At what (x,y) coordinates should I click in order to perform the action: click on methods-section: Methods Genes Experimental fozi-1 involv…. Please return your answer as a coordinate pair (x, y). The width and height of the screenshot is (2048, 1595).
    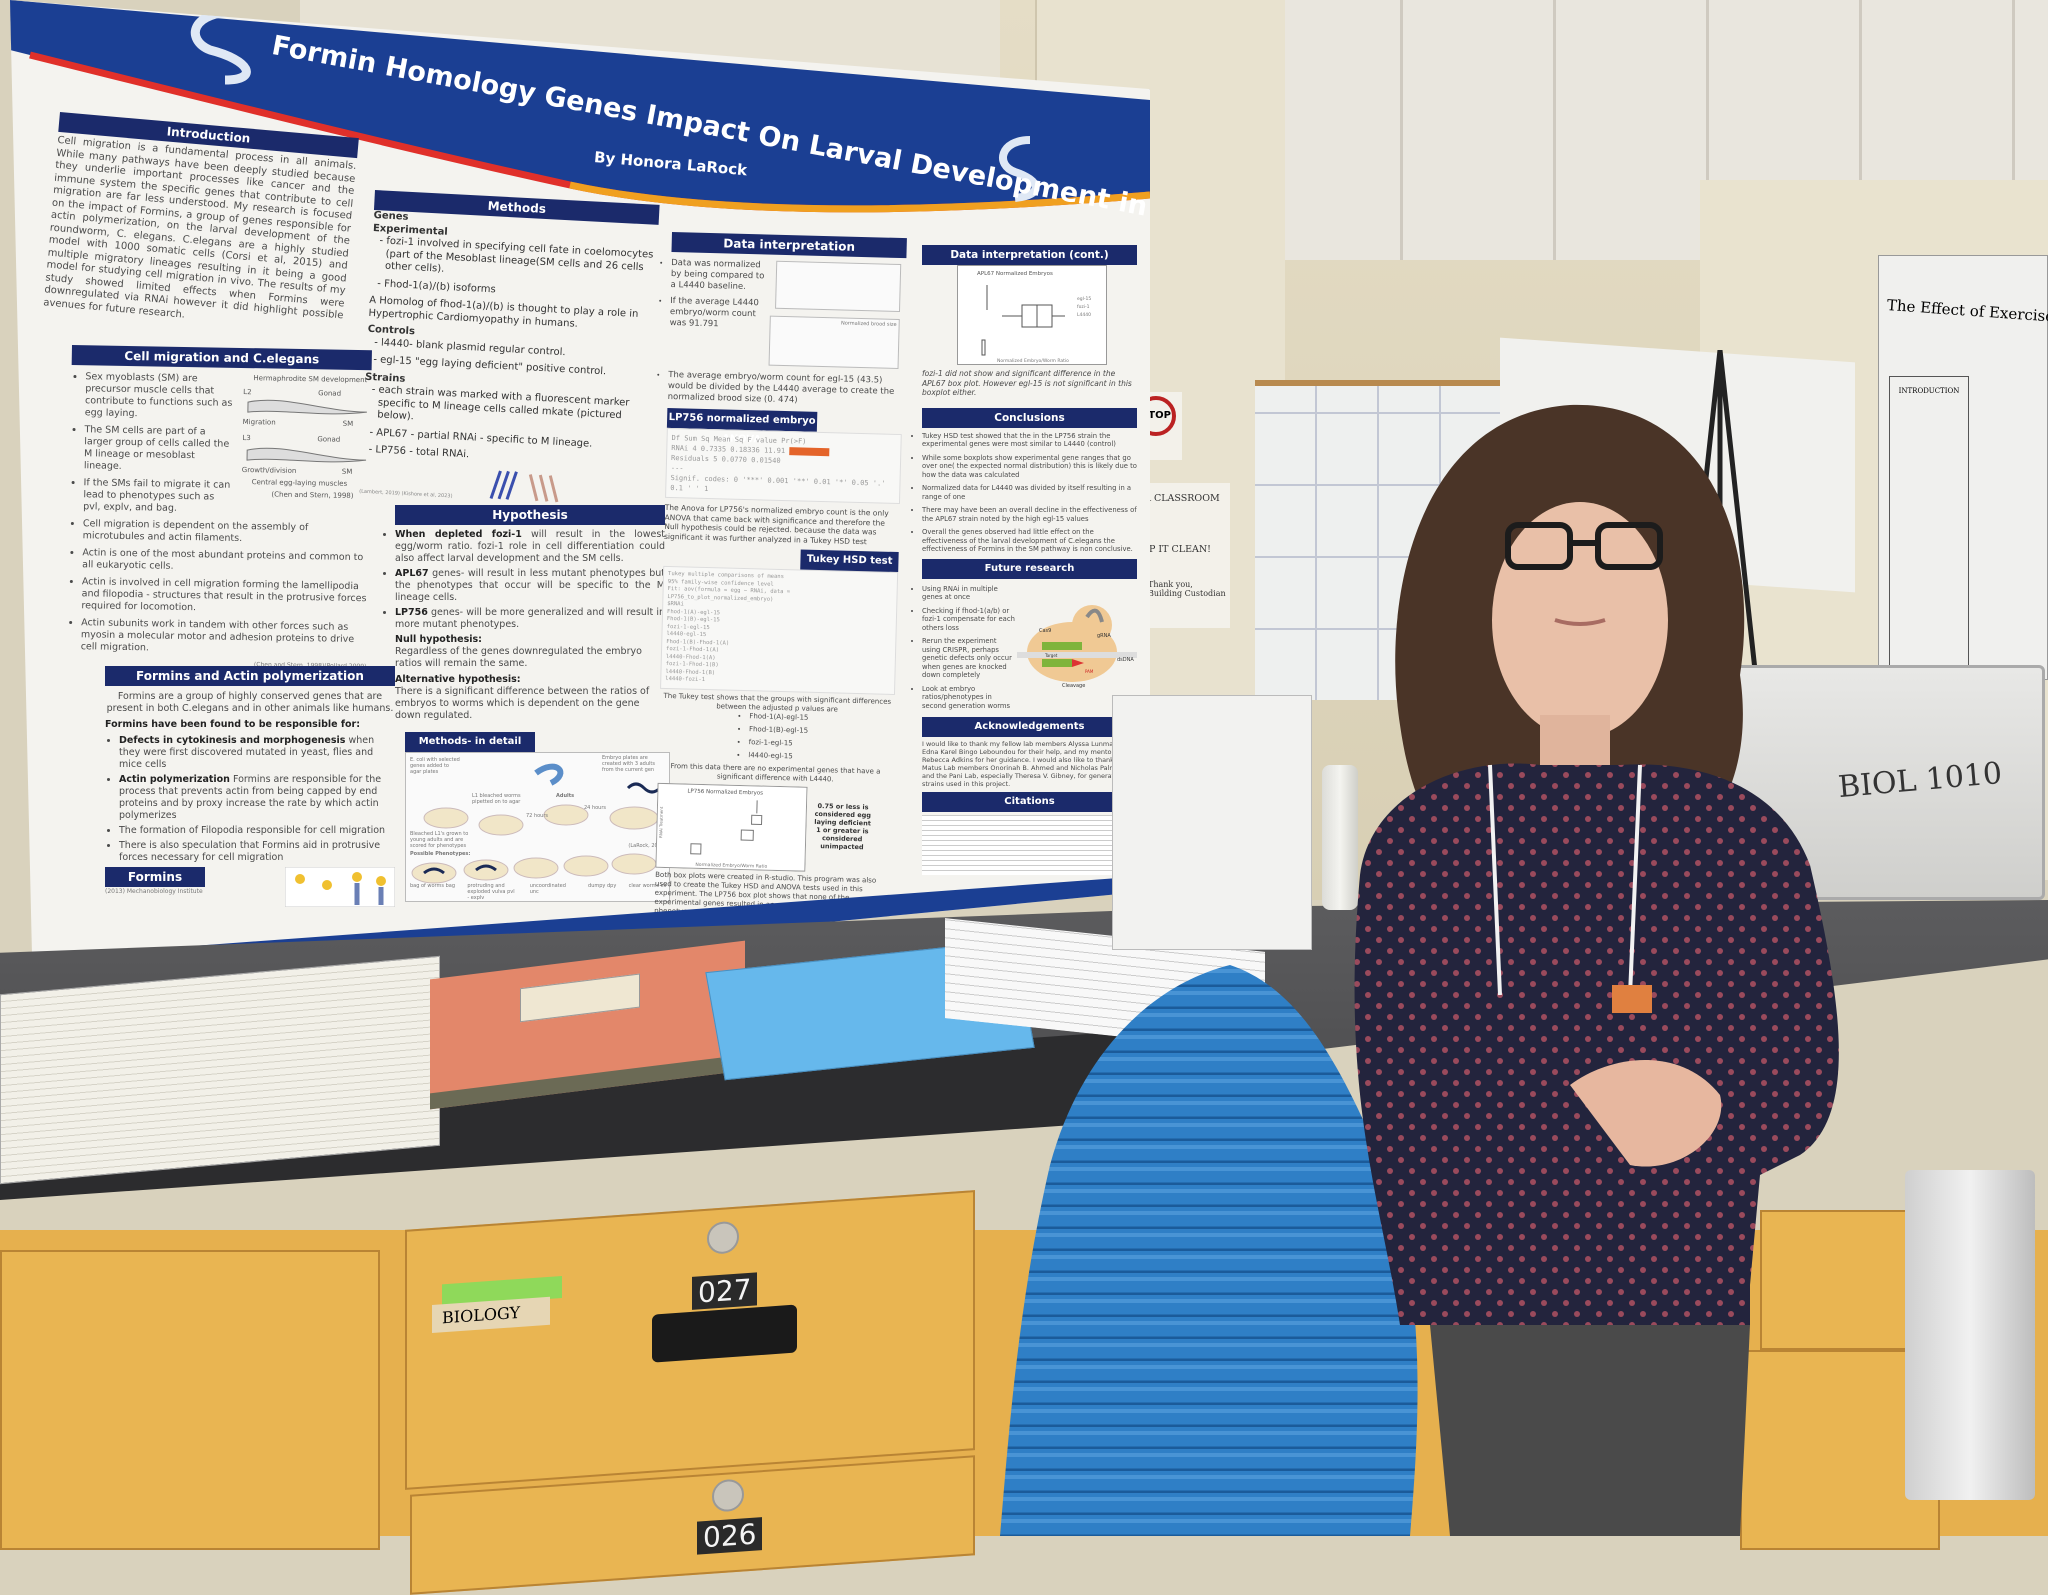
    Looking at the image, I should click on (509, 352).